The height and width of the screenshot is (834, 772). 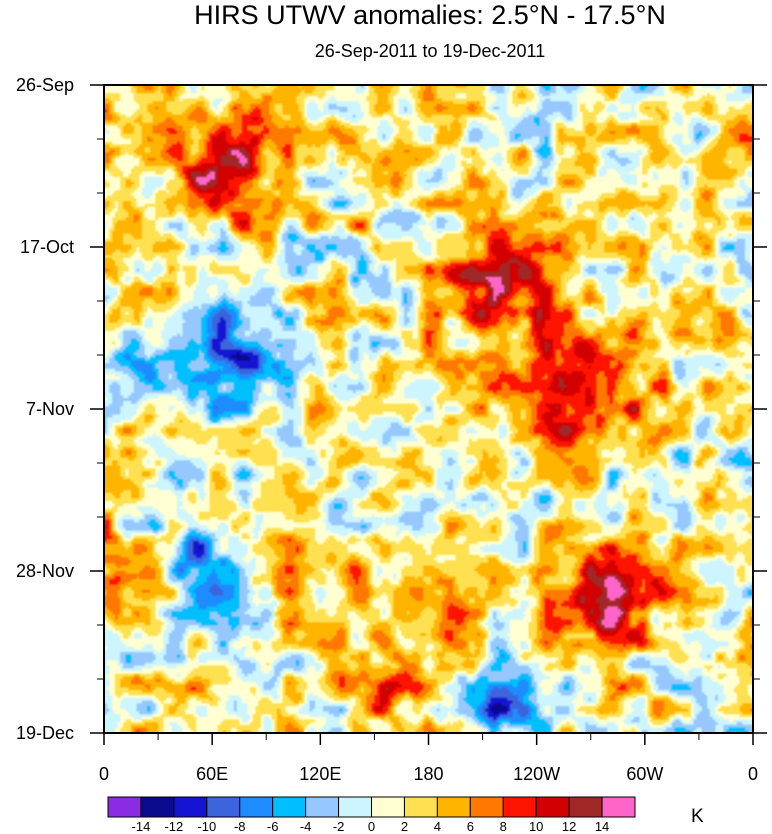 I want to click on colorbar-units: K, so click(x=697, y=816).